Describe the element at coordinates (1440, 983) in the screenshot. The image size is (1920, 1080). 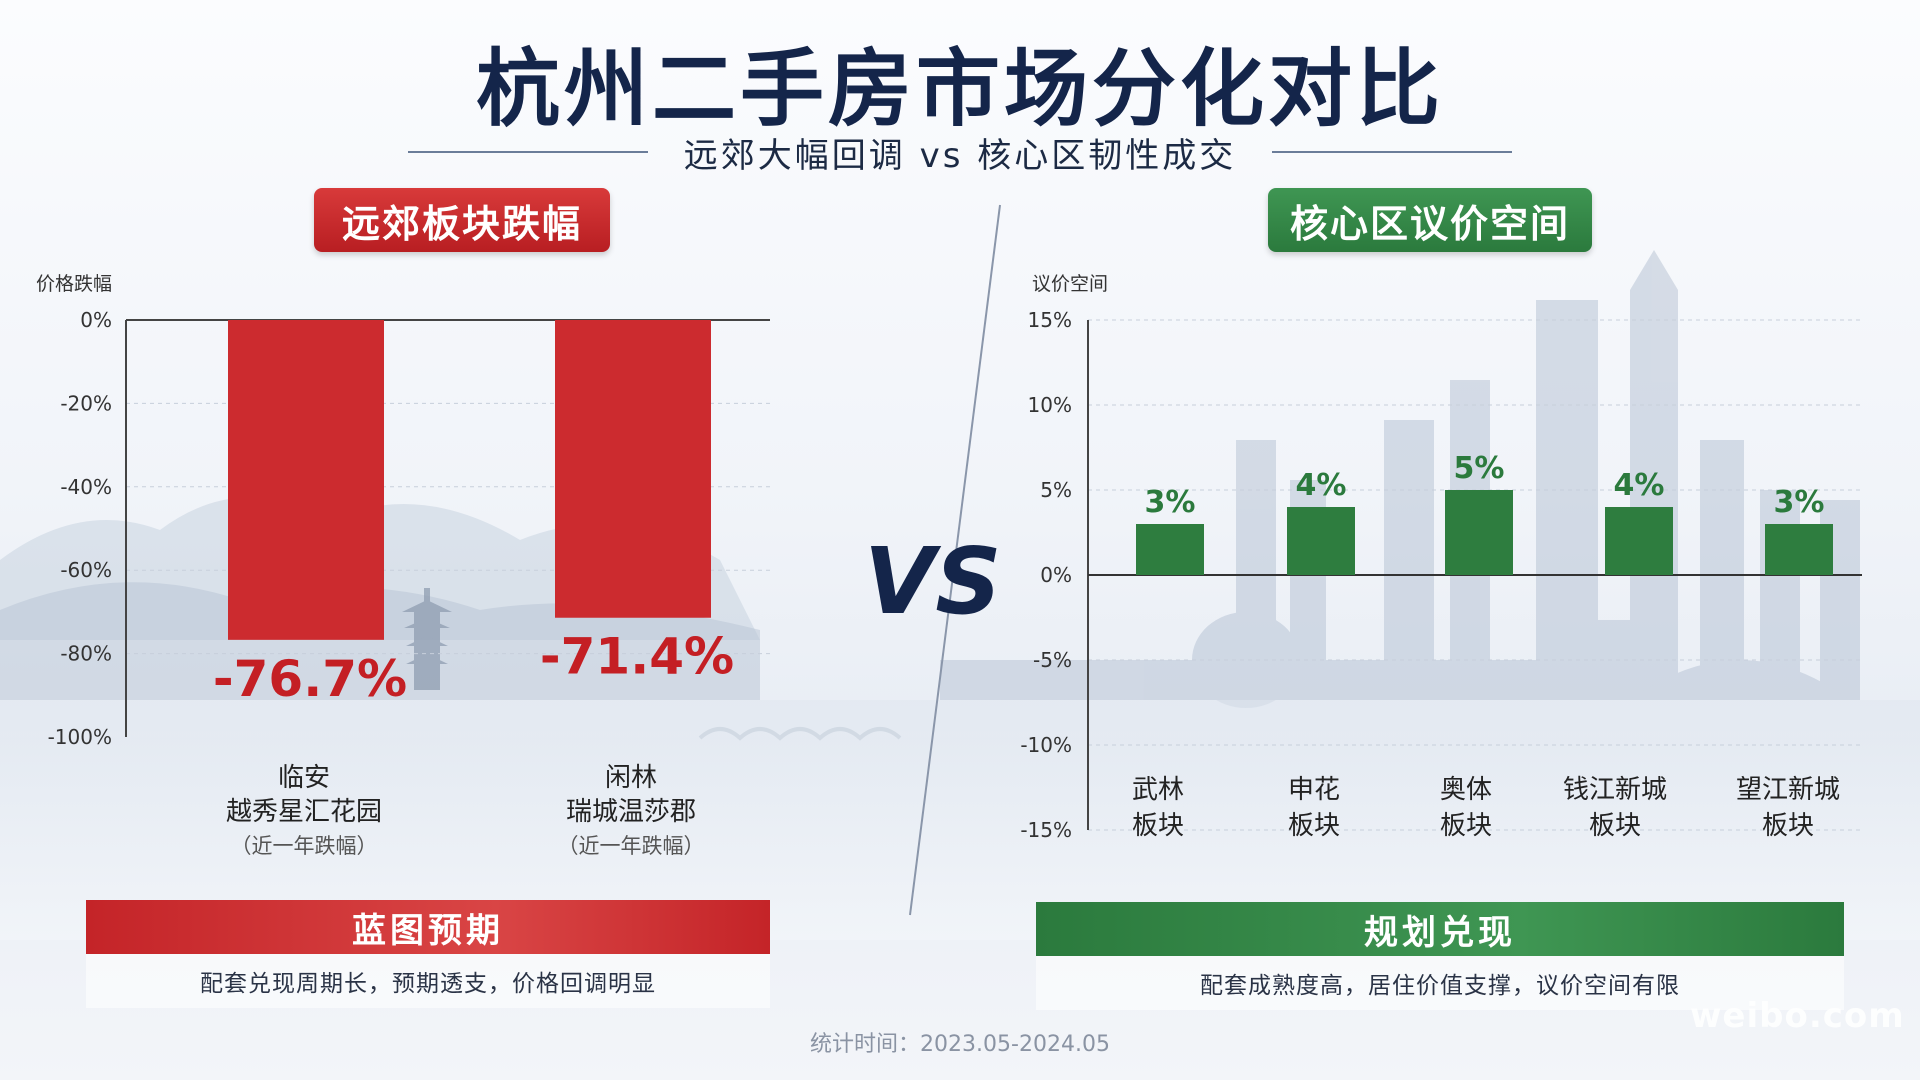
I see `right-footer-desc: 配套成熟度高，居住价值支撑，议价空间有限` at that location.